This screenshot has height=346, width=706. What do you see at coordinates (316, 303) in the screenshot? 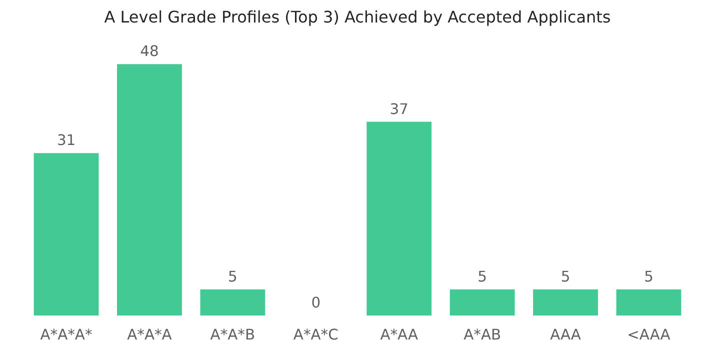
I see `data-label: 0` at bounding box center [316, 303].